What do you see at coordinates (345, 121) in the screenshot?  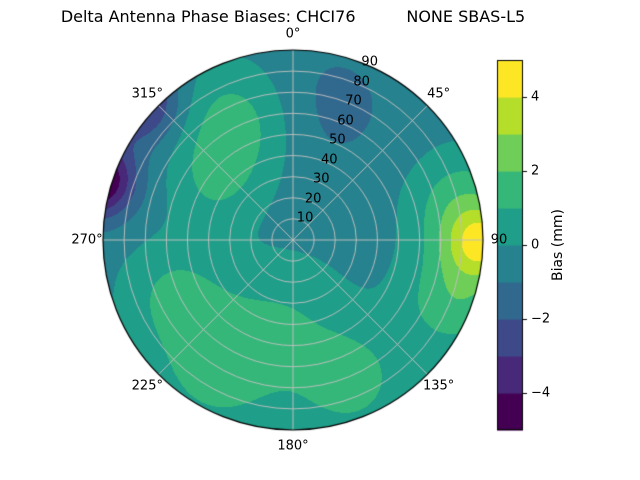 I see `radial-tick-label: 60` at bounding box center [345, 121].